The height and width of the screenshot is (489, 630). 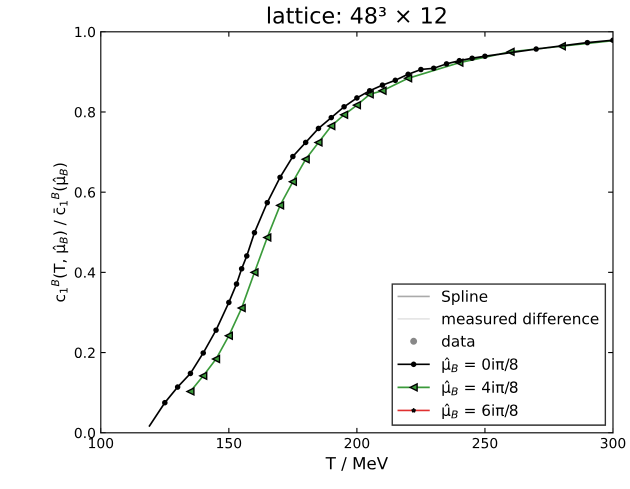 I want to click on y-tick-label: 0.8, so click(x=84, y=112).